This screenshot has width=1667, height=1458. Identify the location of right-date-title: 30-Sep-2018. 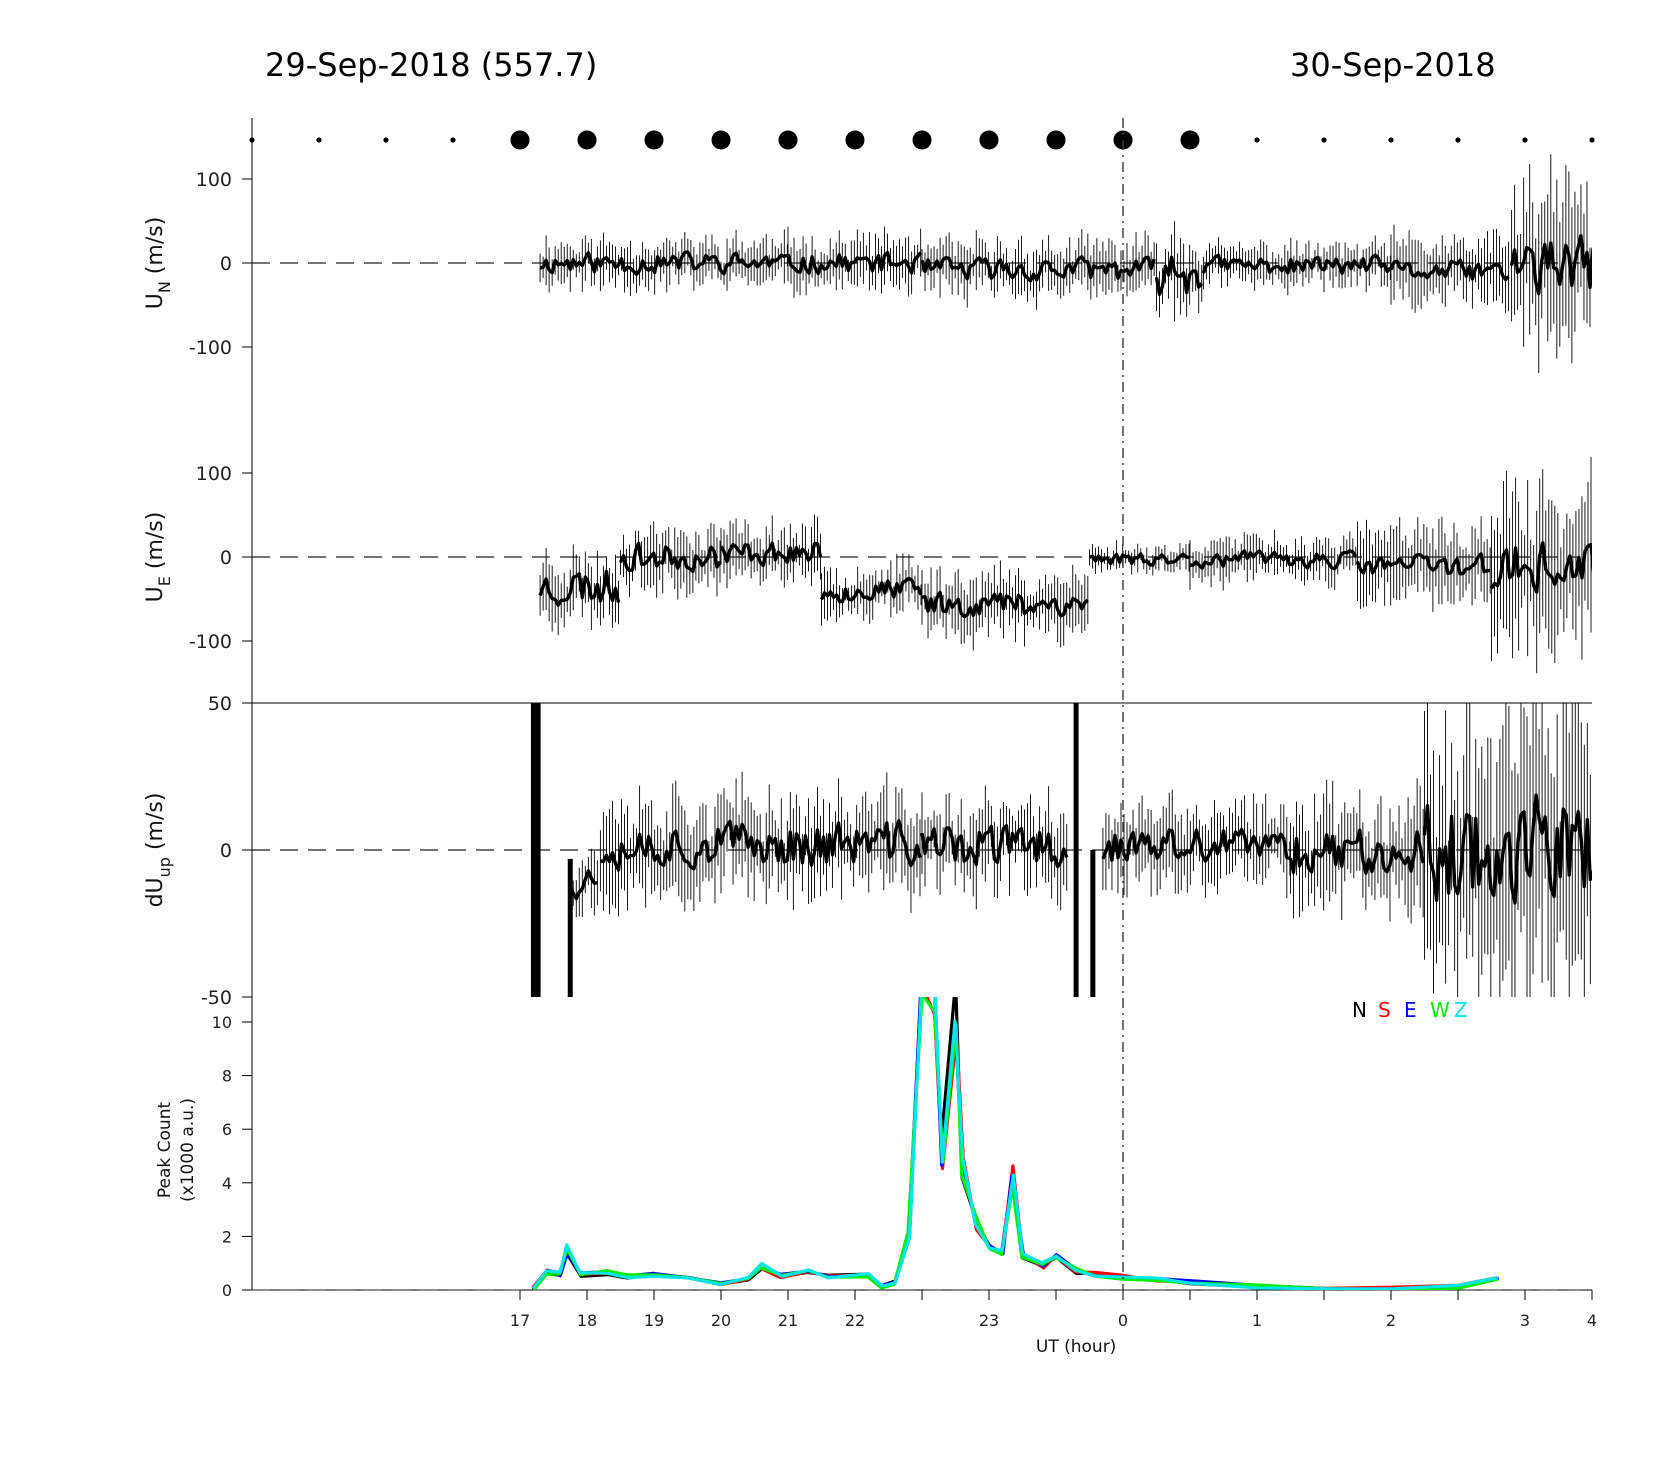
(1393, 65).